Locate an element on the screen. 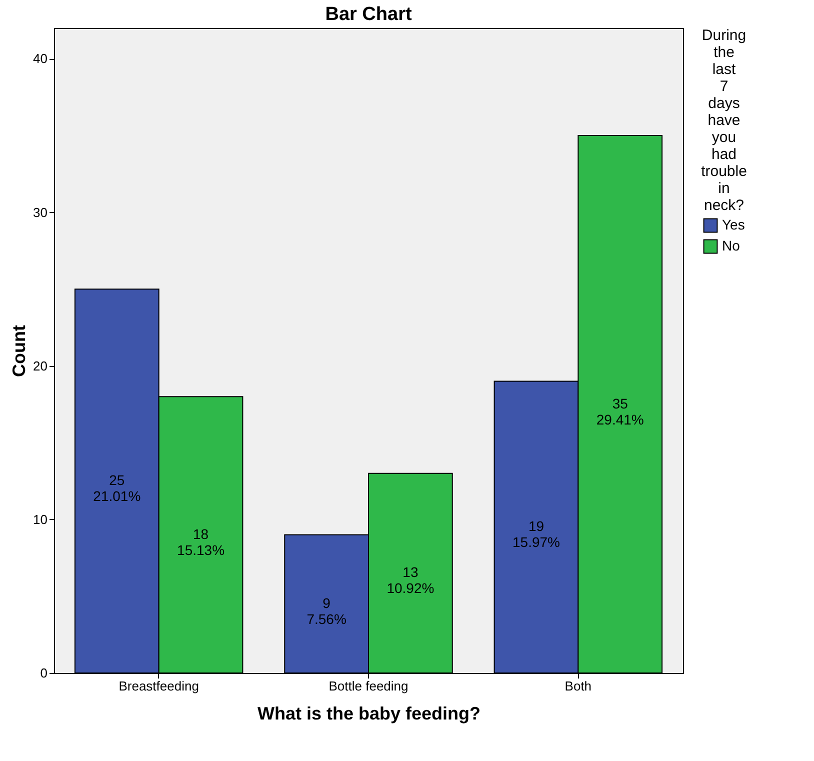 The height and width of the screenshot is (761, 814). data-label: 13 10.92% is located at coordinates (410, 580).